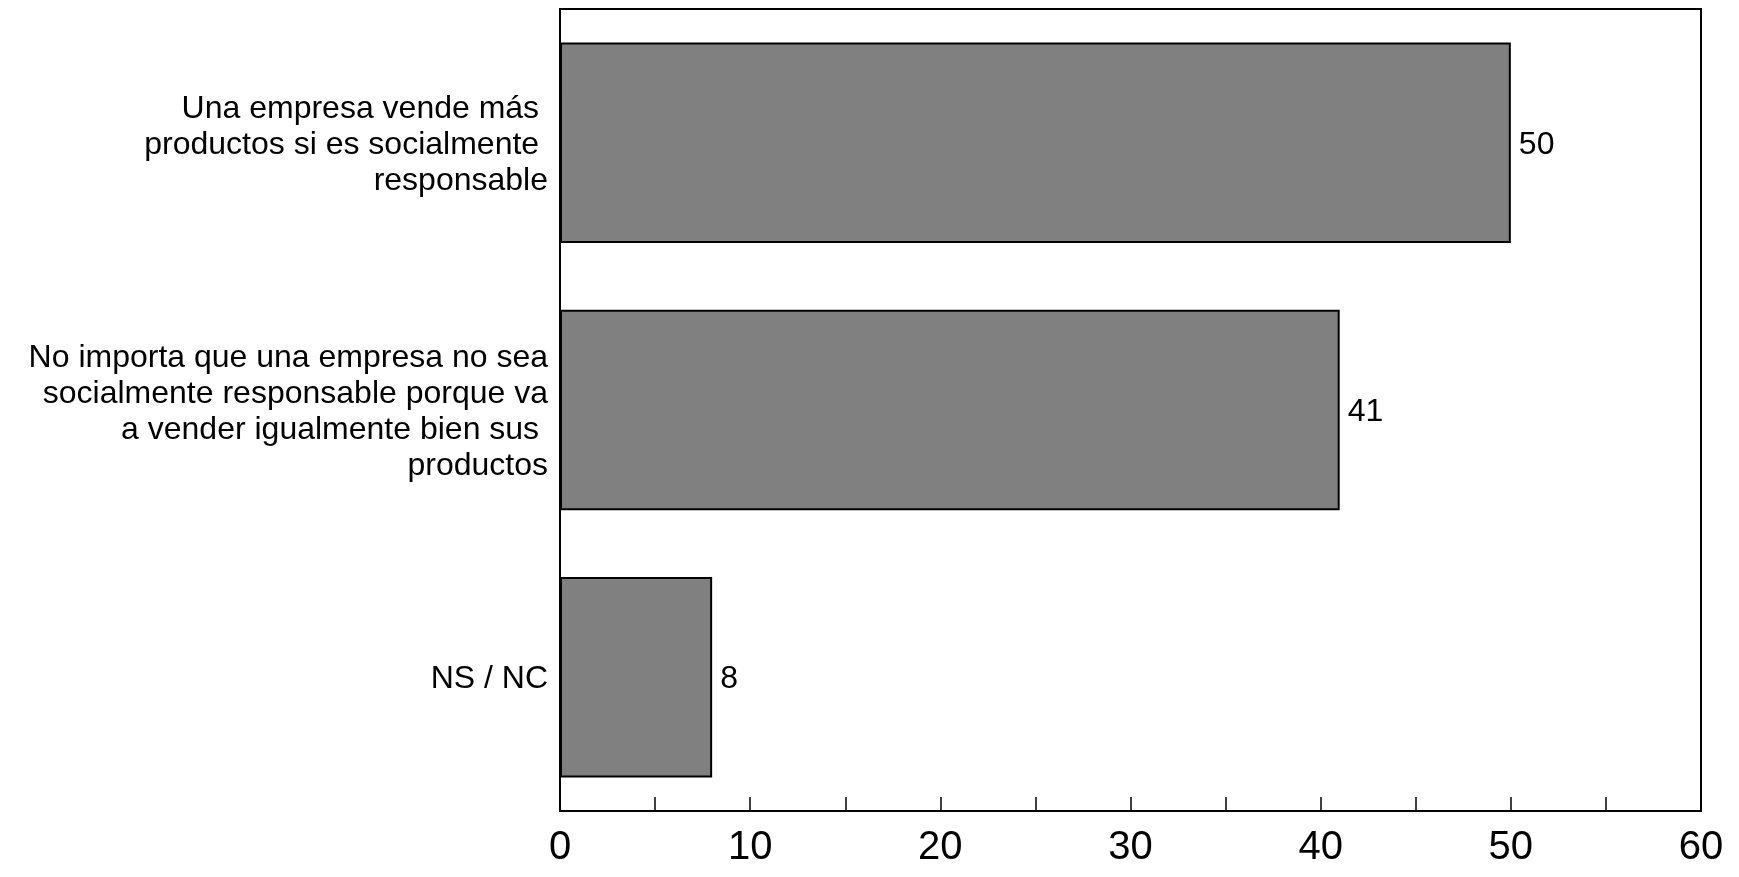 This screenshot has height=877, width=1739. Describe the element at coordinates (1365, 410) in the screenshot. I see `data-label: 41` at that location.